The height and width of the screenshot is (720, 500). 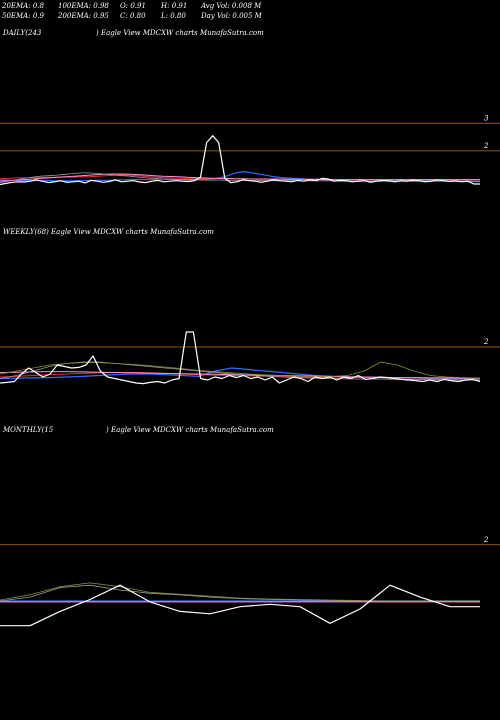 I want to click on day-vol-stat: Day Vol: 0.005 M, so click(x=231, y=16).